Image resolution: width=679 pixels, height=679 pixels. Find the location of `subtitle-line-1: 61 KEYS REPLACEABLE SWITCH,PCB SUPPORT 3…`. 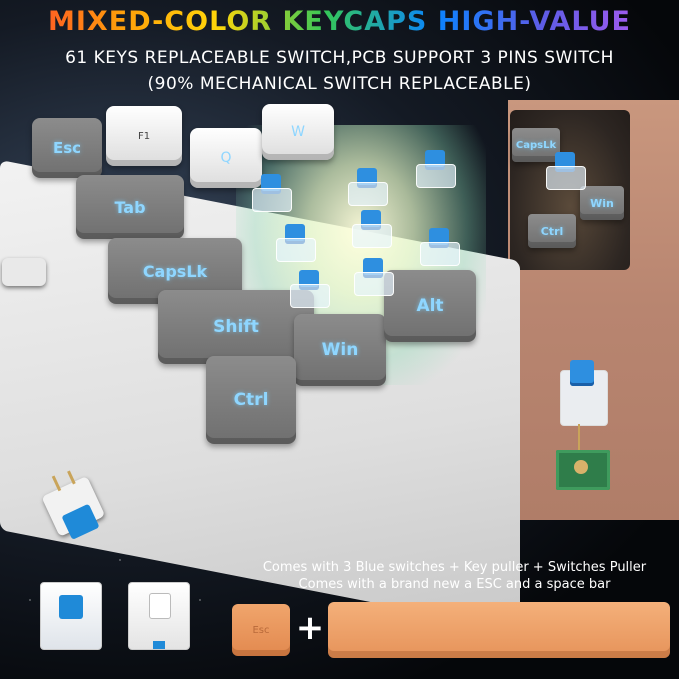

subtitle-line-1: 61 KEYS REPLACEABLE SWITCH,PCB SUPPORT 3… is located at coordinates (339, 58).